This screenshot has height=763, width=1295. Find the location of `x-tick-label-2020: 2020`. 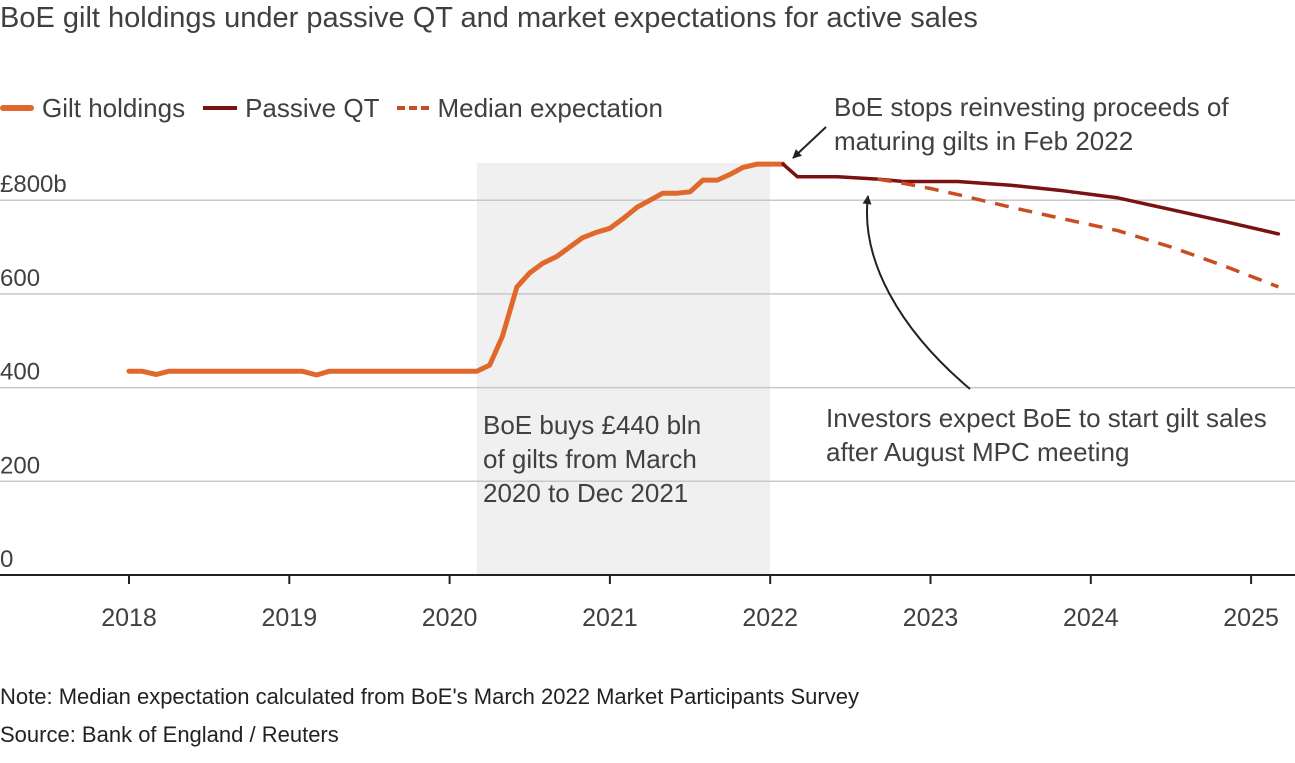

x-tick-label-2020: 2020 is located at coordinates (450, 618).